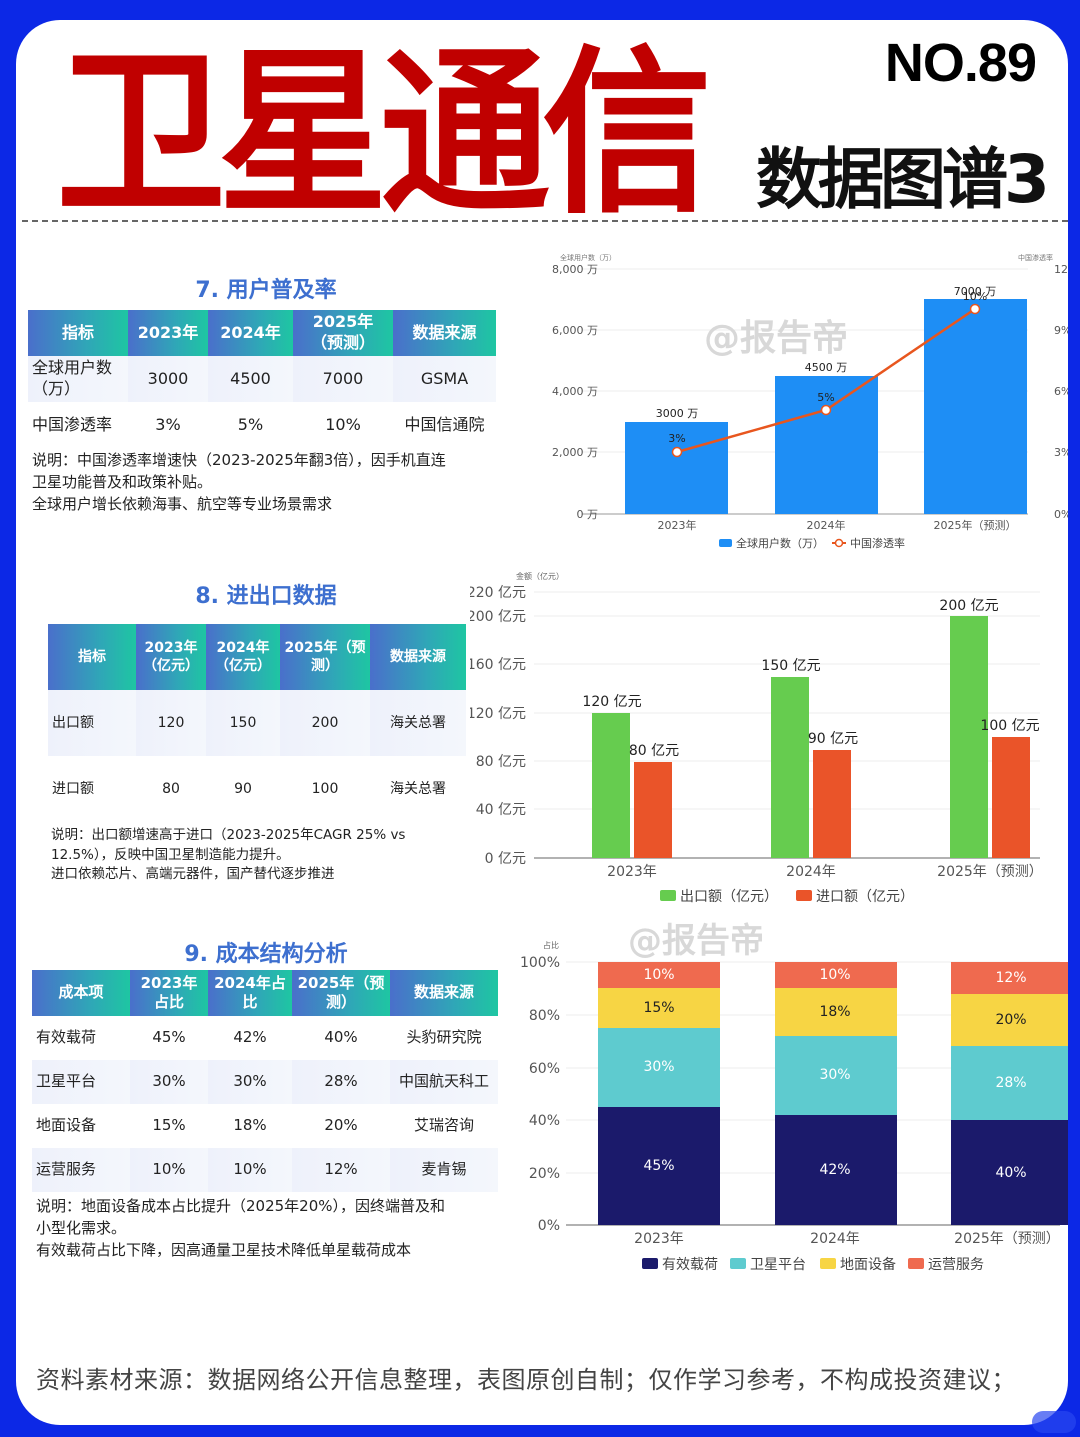  What do you see at coordinates (575, 330) in the screenshot?
I see `svg-text: 6,000 万` at bounding box center [575, 330].